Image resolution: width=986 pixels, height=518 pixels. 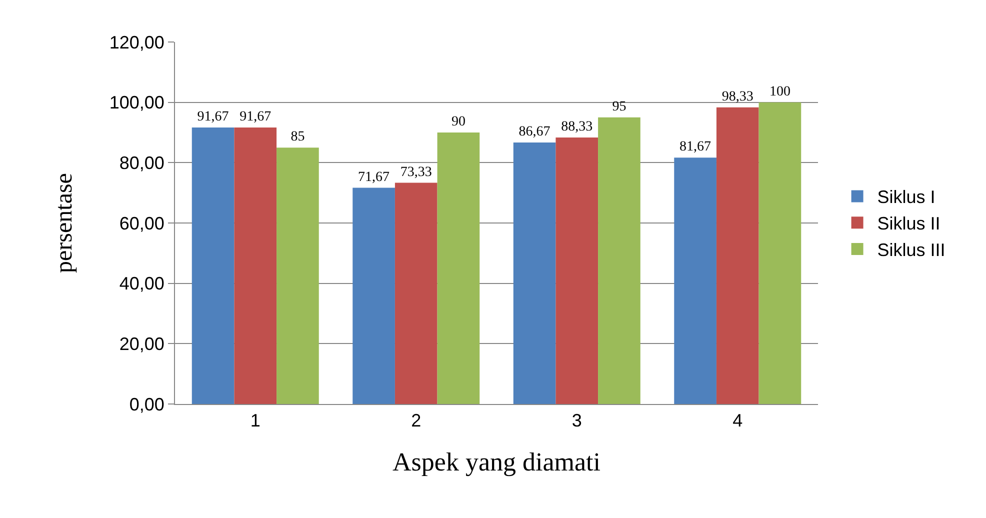 I want to click on y-tick-label: 60,00, so click(x=141, y=223).